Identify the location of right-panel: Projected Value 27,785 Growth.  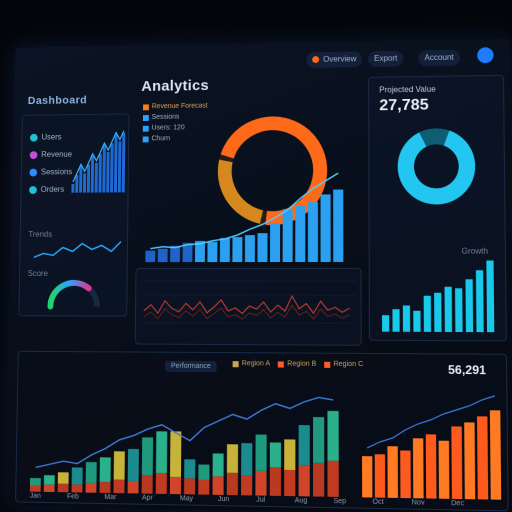
(437, 208).